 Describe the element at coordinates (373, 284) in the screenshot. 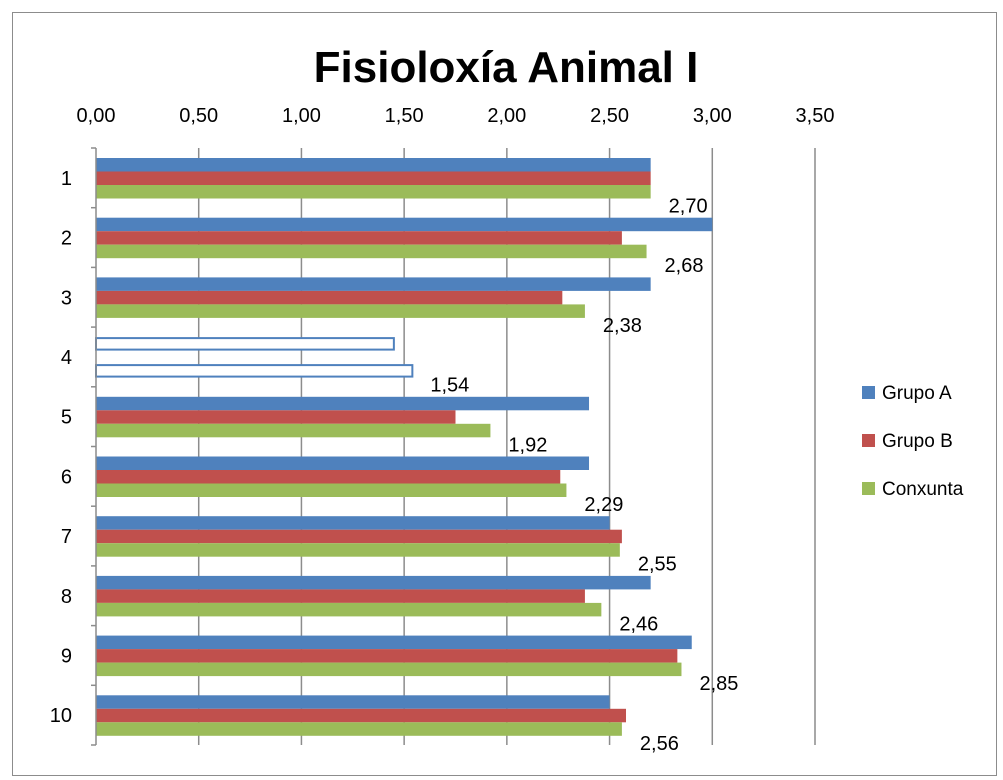

I see `bar-cat3-grupo-a` at that location.